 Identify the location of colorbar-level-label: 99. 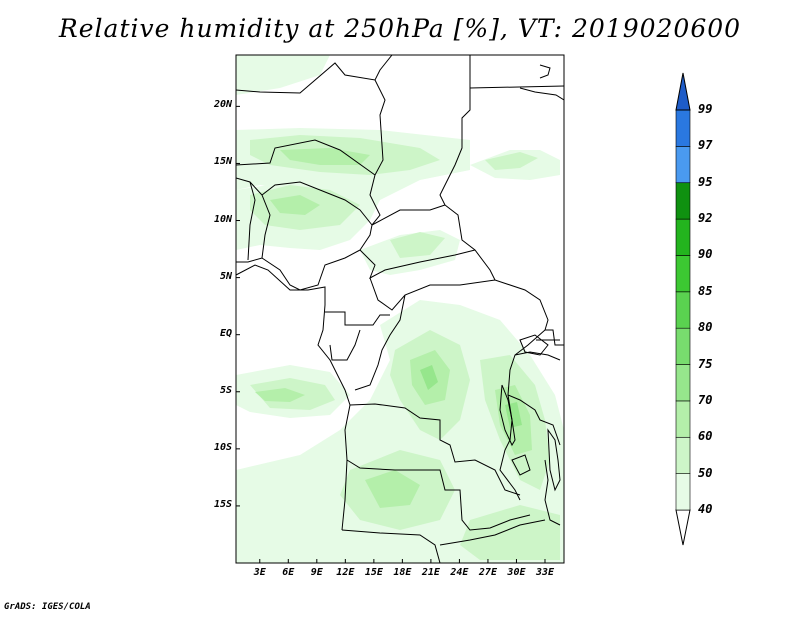
(705, 109).